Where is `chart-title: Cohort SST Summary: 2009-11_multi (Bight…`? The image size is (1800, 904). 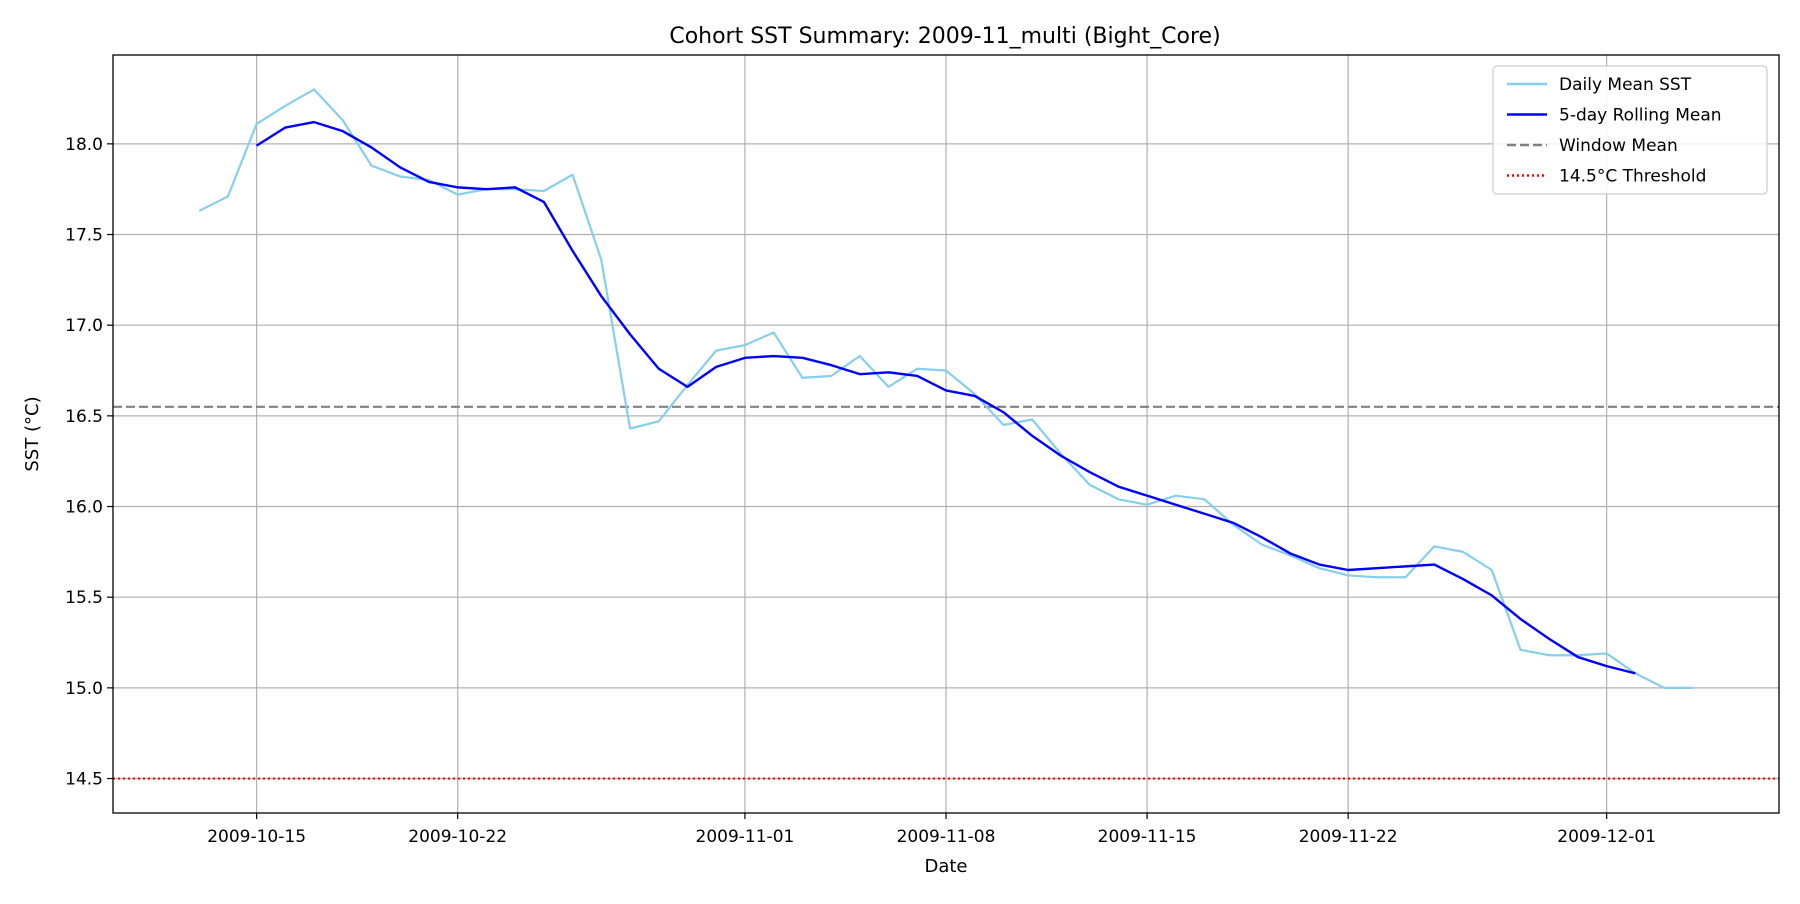
chart-title: Cohort SST Summary: 2009-11_multi (Bight… is located at coordinates (944, 36).